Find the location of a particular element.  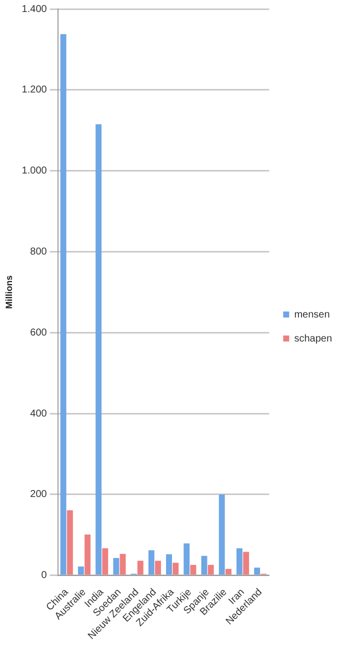

y-tick-label: 800 is located at coordinates (39, 252).